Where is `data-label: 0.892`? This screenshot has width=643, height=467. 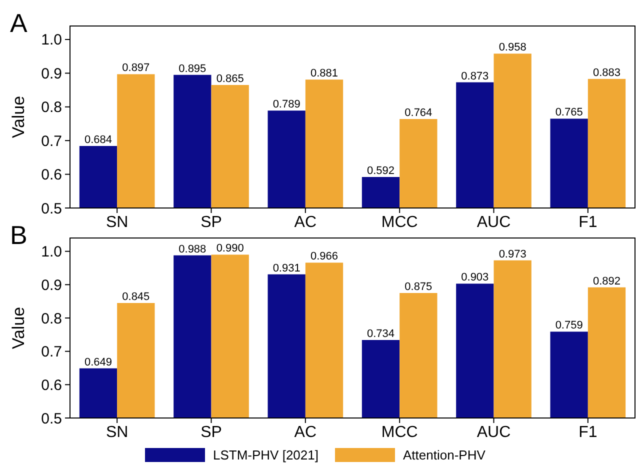
data-label: 0.892 is located at coordinates (606, 281).